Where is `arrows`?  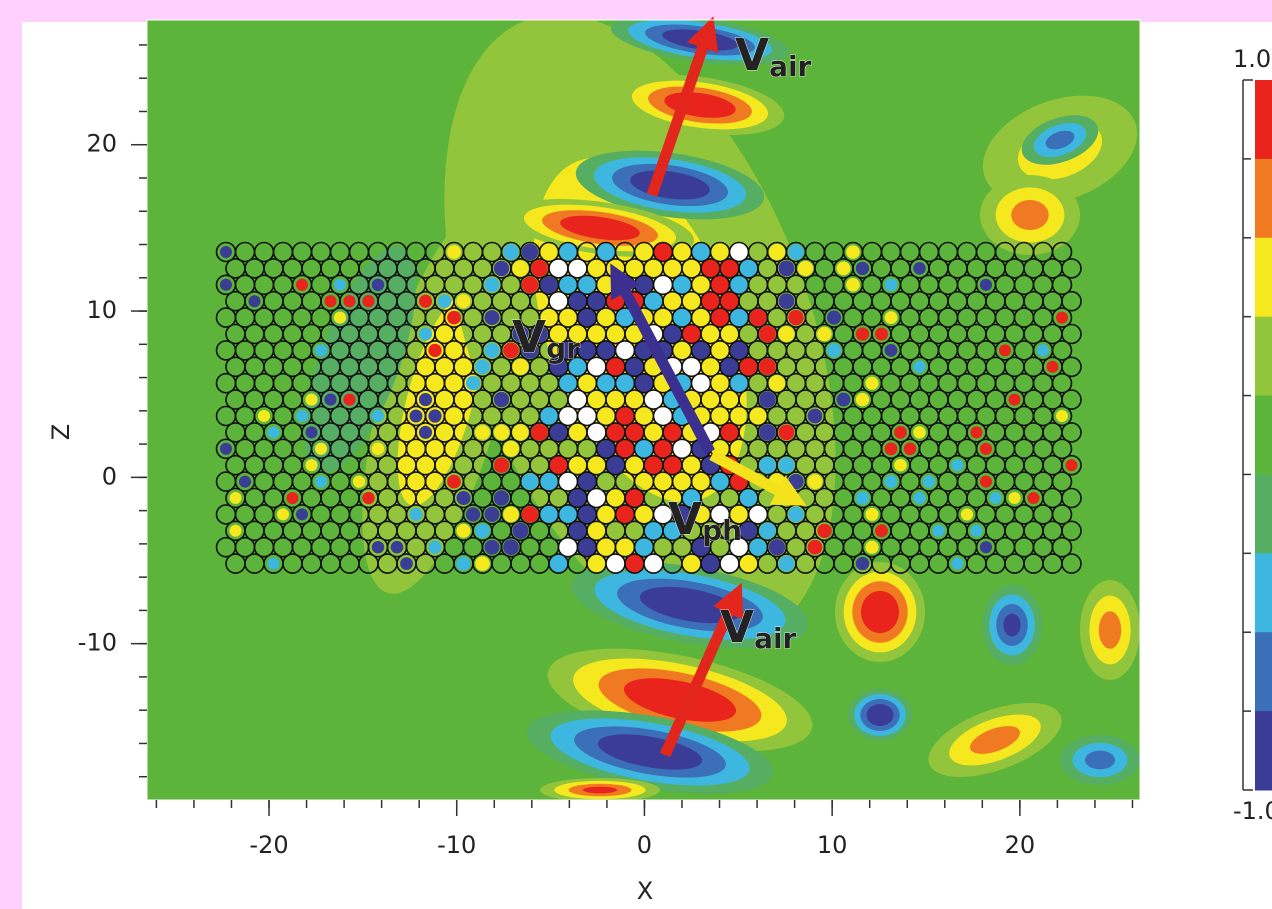 arrows is located at coordinates (708, 387).